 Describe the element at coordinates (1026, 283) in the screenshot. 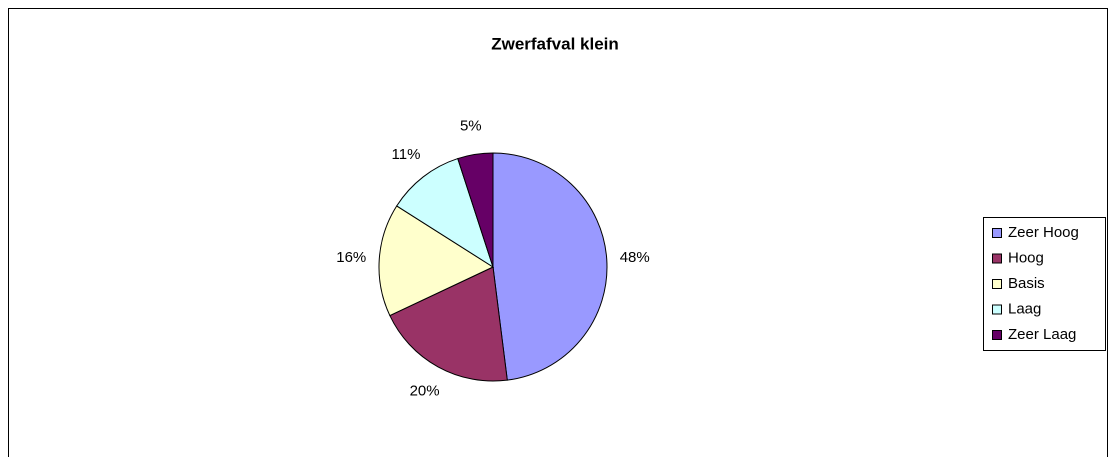

I see `legend-label: Basis` at that location.